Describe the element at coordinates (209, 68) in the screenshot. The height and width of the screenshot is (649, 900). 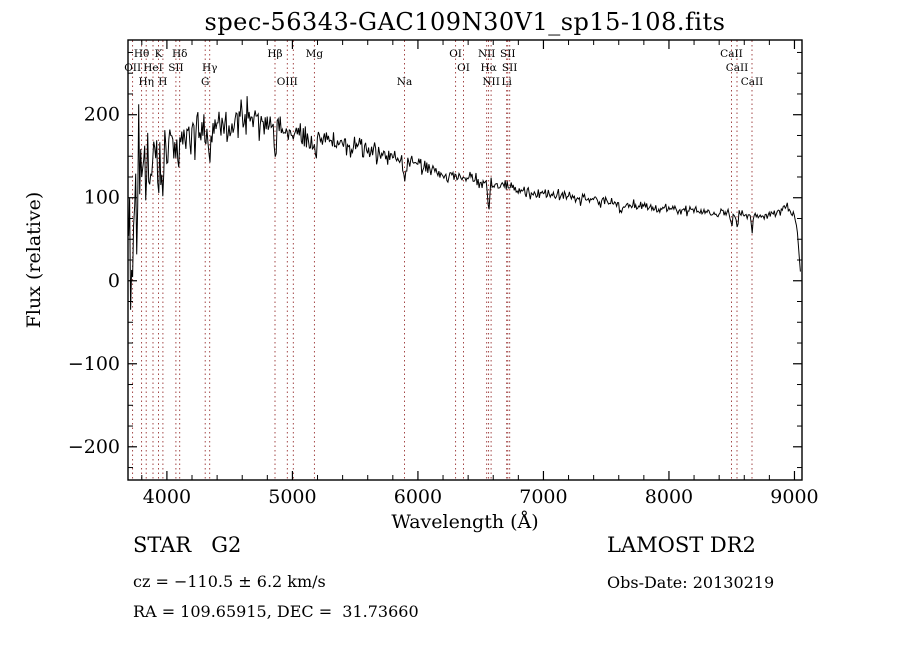
I see `line-marker-label: Hγ` at that location.